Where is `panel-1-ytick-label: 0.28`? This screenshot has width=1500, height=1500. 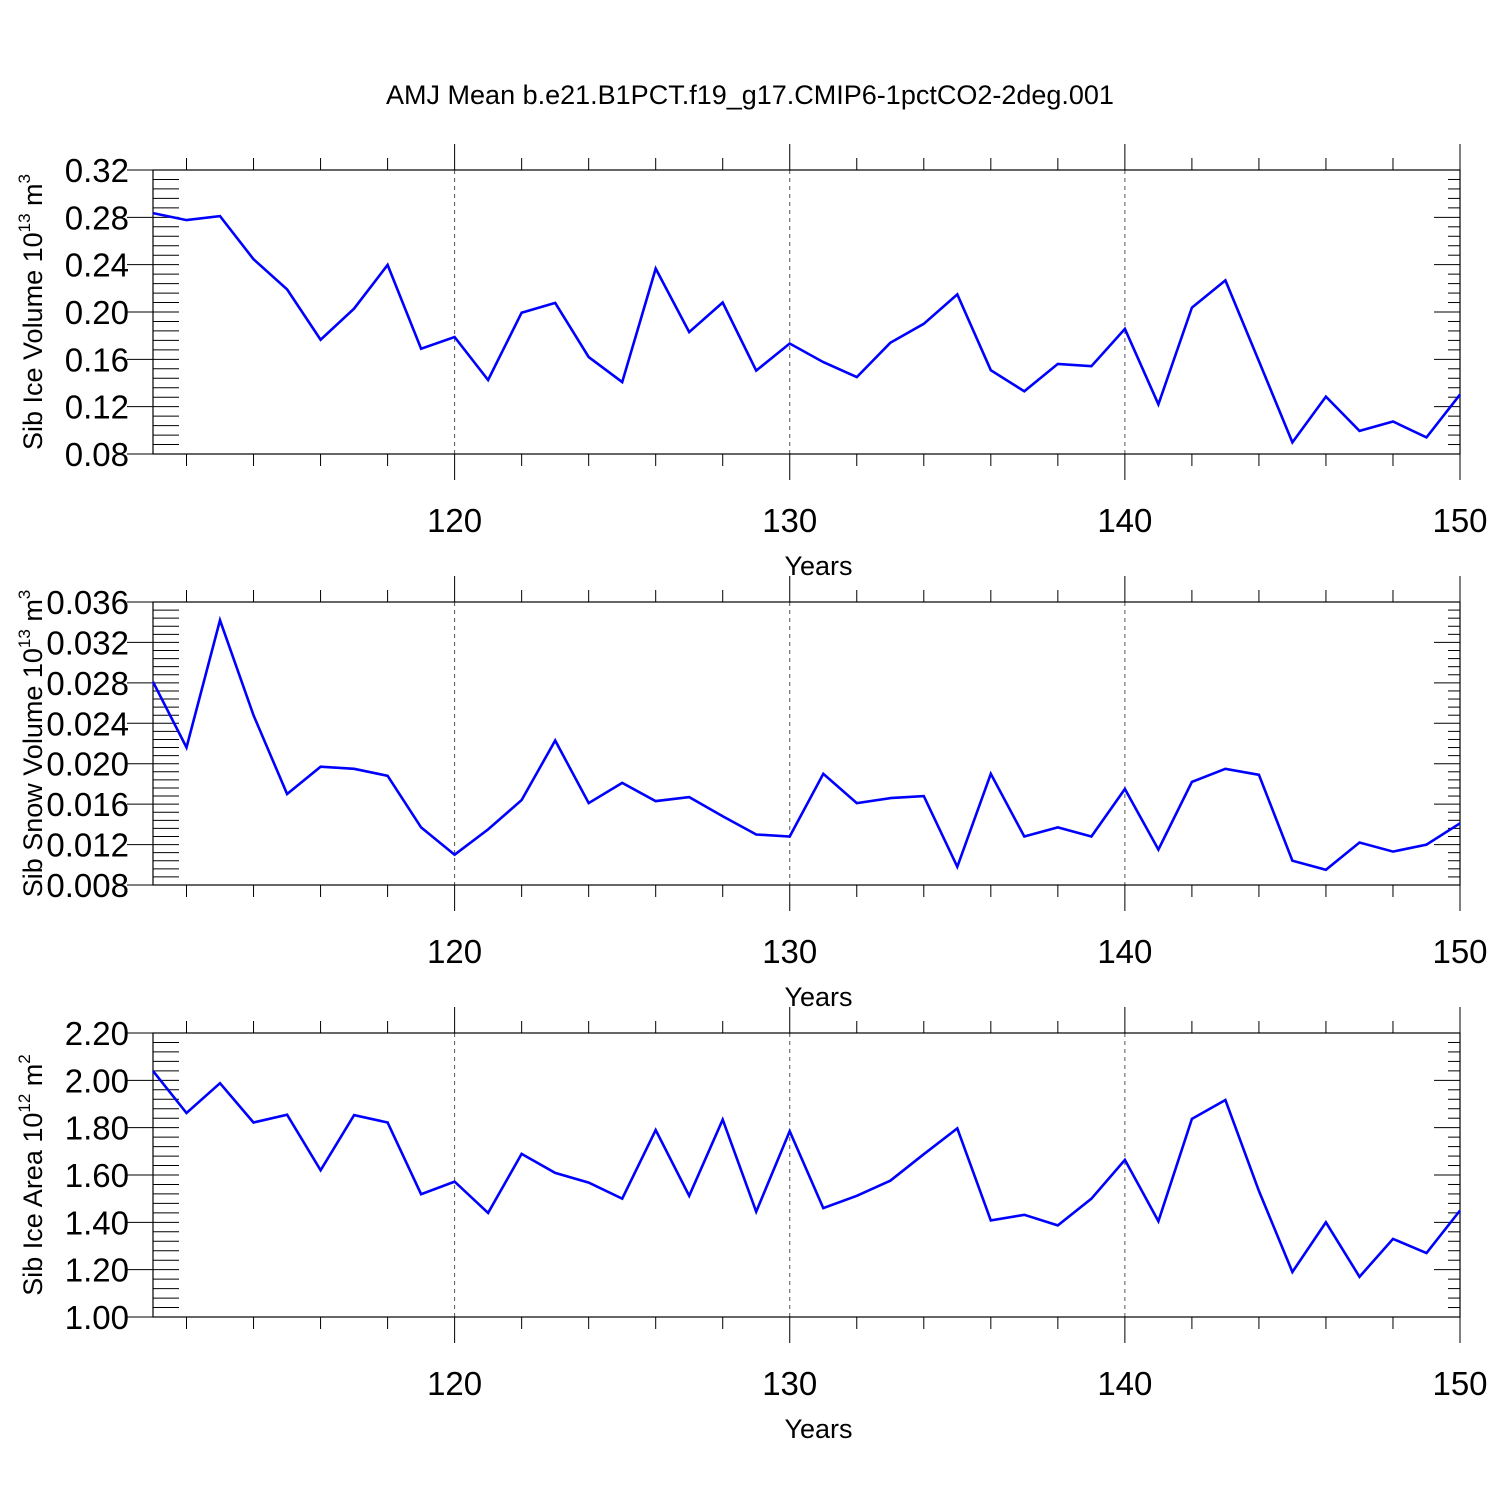
panel-1-ytick-label: 0.28 is located at coordinates (97, 217).